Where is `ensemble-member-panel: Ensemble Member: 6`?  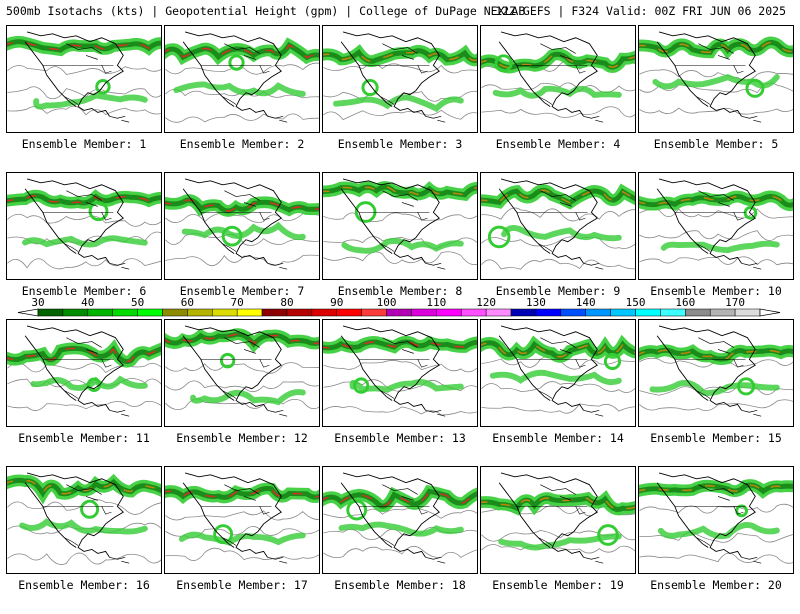
ensemble-member-panel: Ensemble Member: 6 is located at coordinates (84, 246).